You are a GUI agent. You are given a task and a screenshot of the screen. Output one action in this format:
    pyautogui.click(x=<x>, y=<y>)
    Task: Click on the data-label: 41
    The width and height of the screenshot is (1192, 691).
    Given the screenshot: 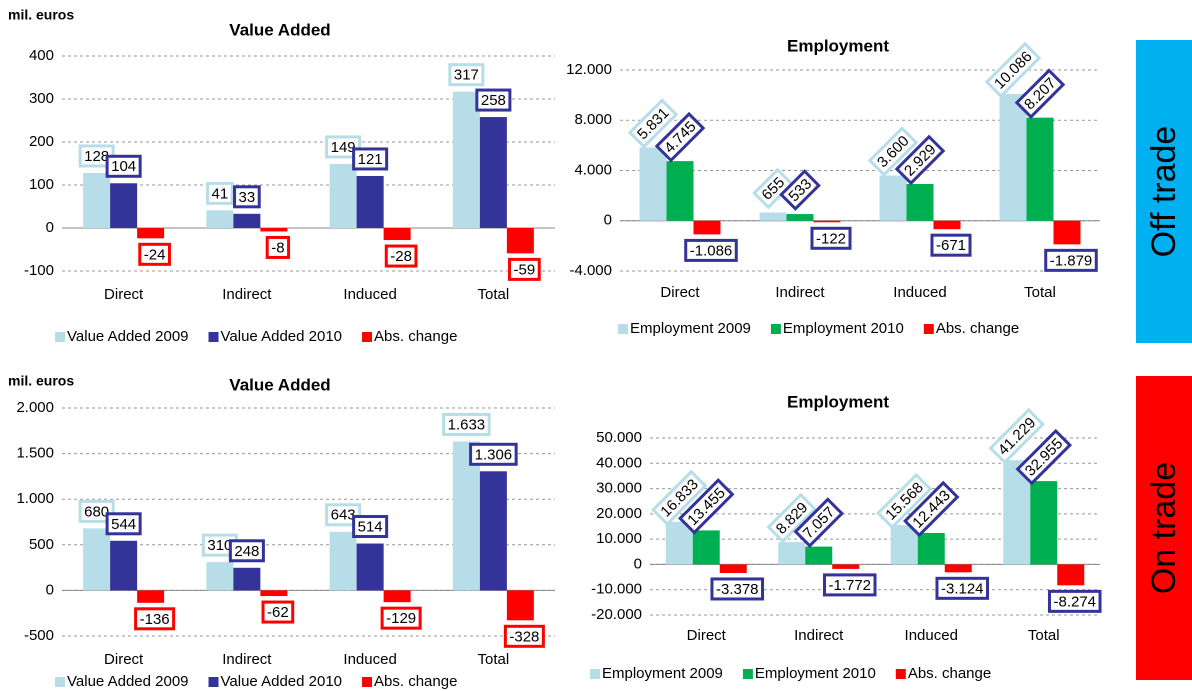 What is the action you would take?
    pyautogui.click(x=220, y=193)
    